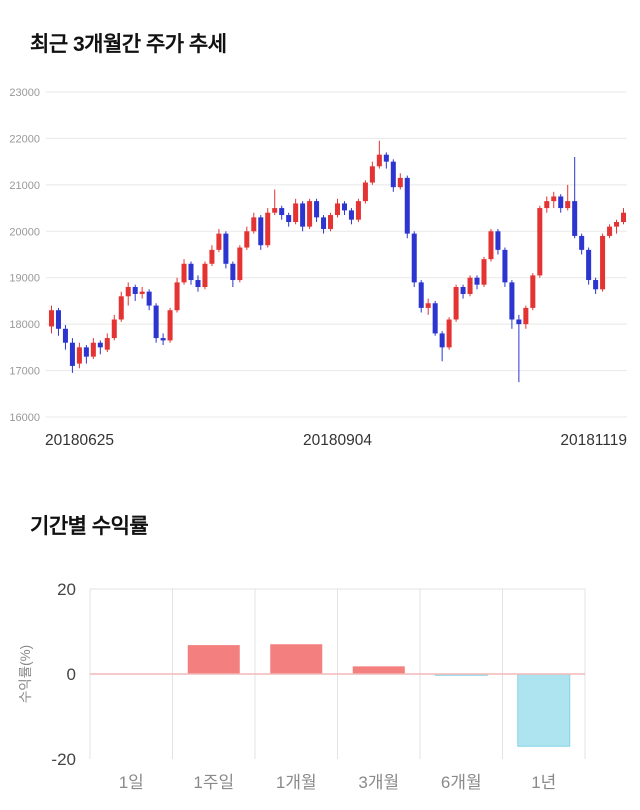 Image resolution: width=640 pixels, height=810 pixels. I want to click on category-label: 6개월, so click(461, 782).